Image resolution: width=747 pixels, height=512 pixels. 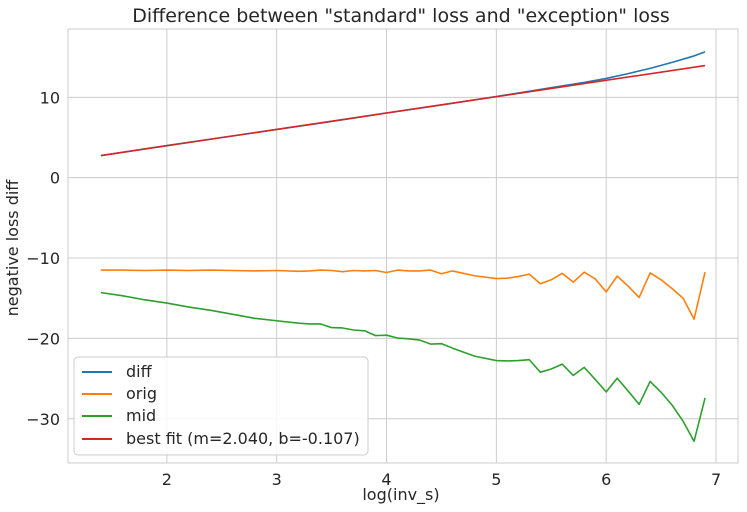 What do you see at coordinates (606, 479) in the screenshot?
I see `x-tick-label: 6` at bounding box center [606, 479].